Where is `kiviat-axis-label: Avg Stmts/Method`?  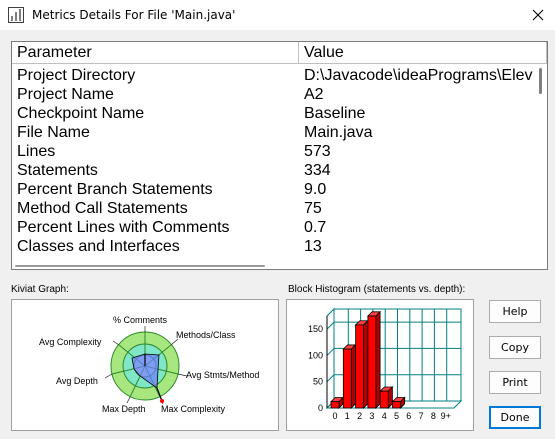 kiviat-axis-label: Avg Stmts/Method is located at coordinates (223, 375).